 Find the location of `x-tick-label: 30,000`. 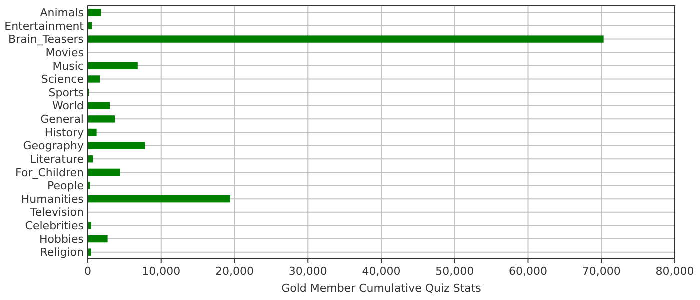

x-tick-label: 30,000 is located at coordinates (308, 271).